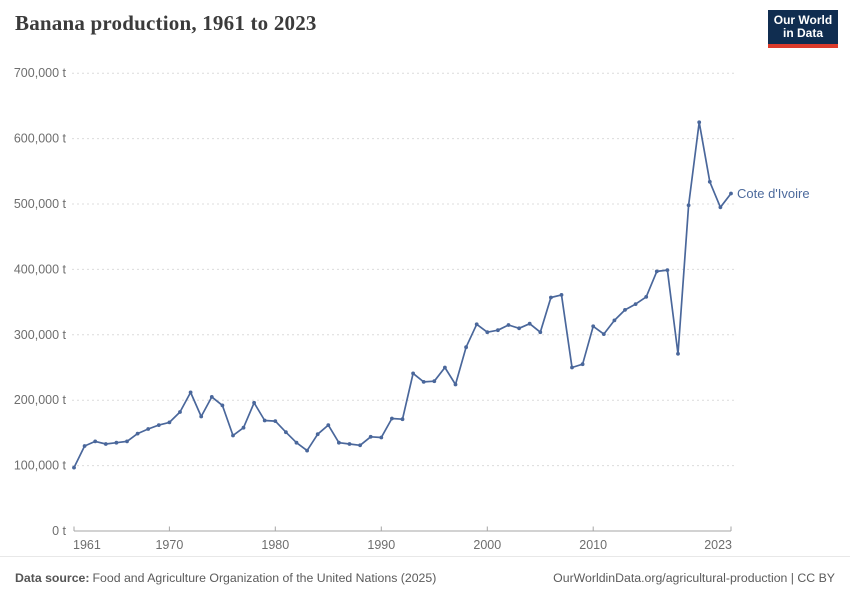 This screenshot has width=850, height=600. What do you see at coordinates (40, 335) in the screenshot?
I see `y-tick-label: 300,000 t` at bounding box center [40, 335].